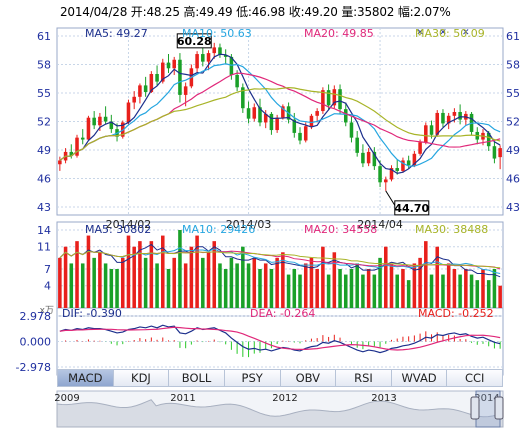 This screenshot has width=527, height=435. I want to click on tab-rsi: RSI, so click(364, 378).